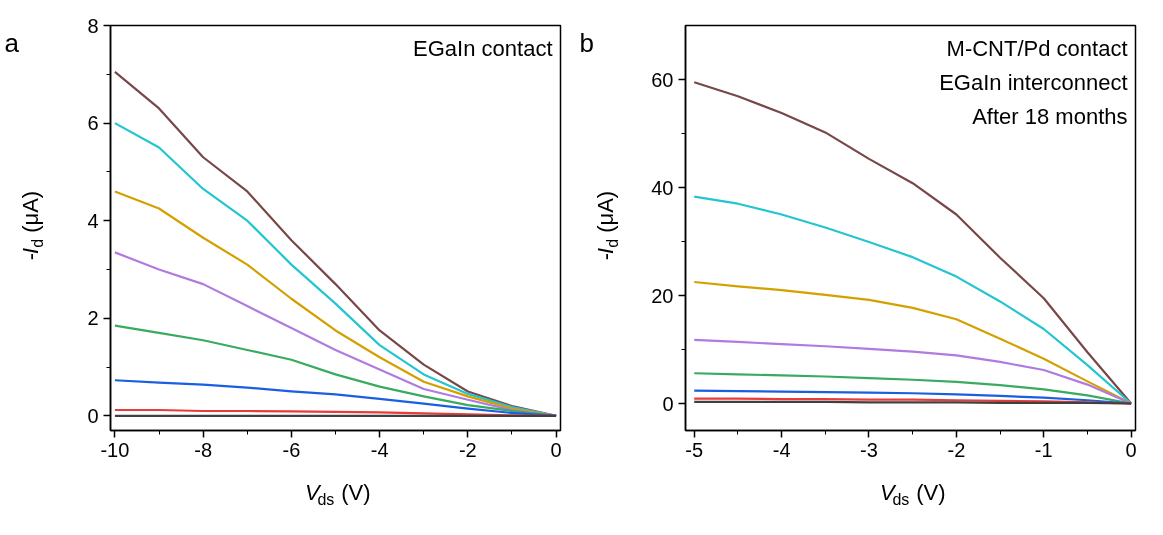  I want to click on annotation: EGaIn interconnect, so click(1033, 82).